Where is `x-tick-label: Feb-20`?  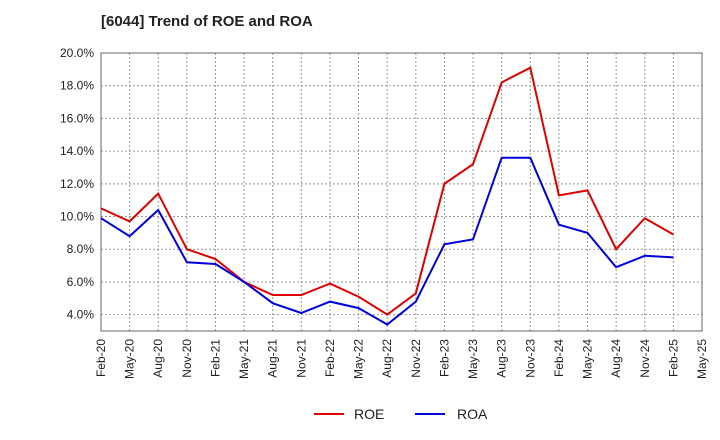
x-tick-label: Feb-20 is located at coordinates (101, 358).